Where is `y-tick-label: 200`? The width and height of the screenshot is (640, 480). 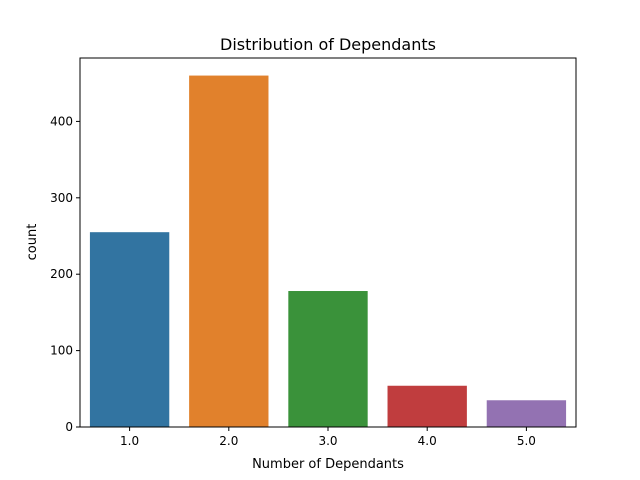
y-tick-label: 200 is located at coordinates (61, 274).